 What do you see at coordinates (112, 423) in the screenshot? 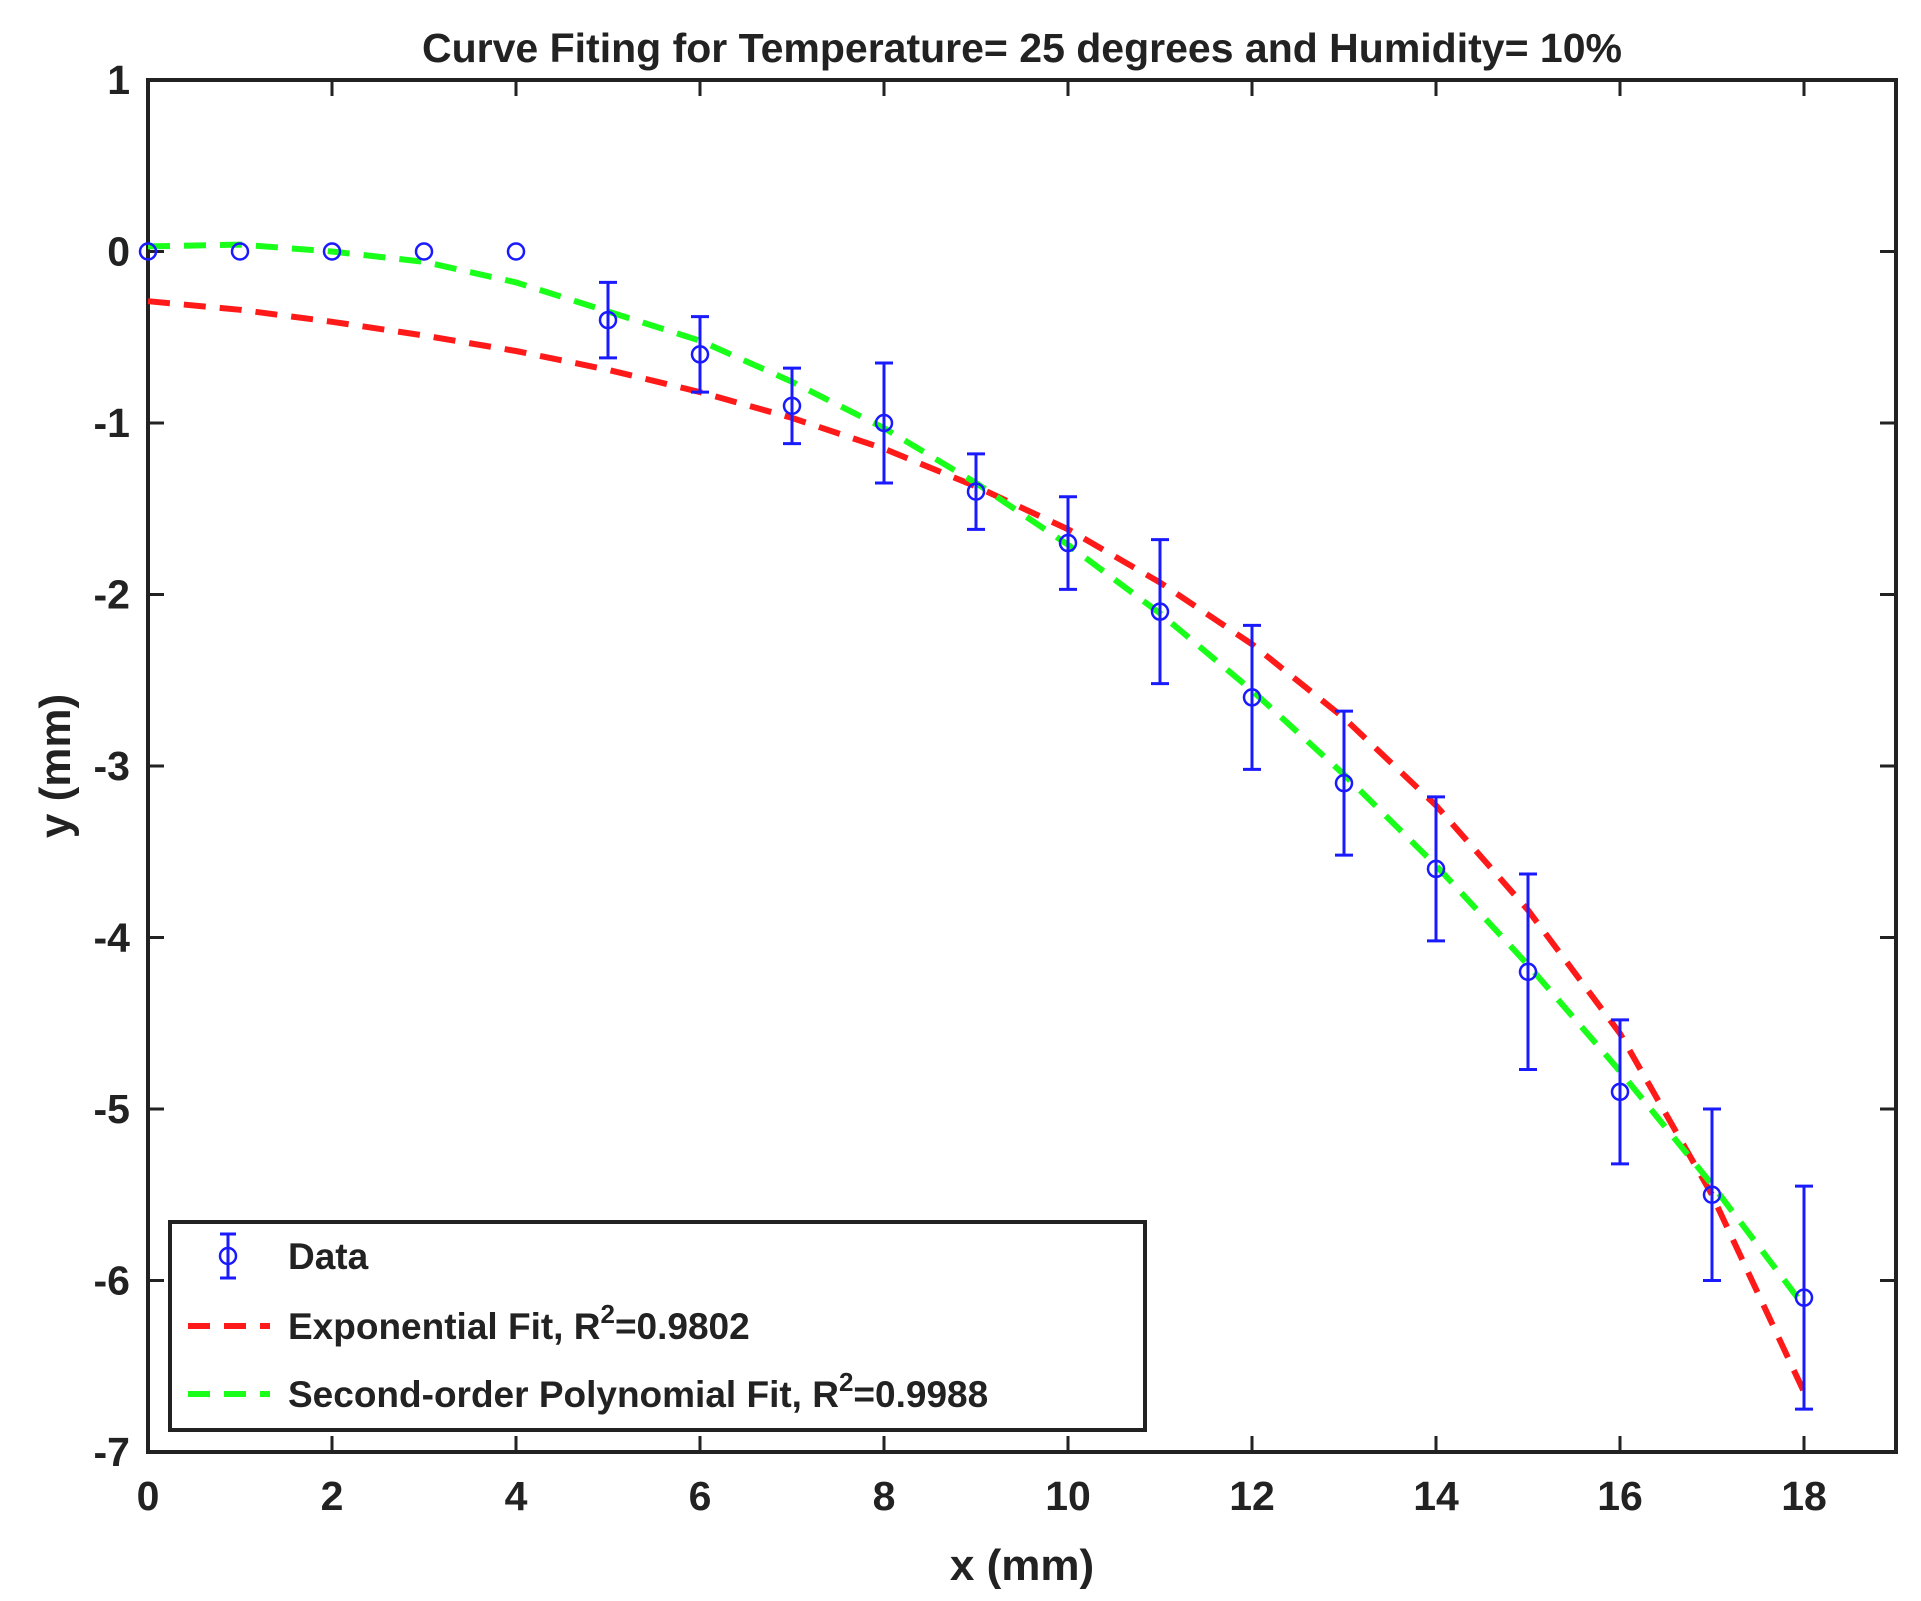
I see `y-tick-label: -1` at bounding box center [112, 423].